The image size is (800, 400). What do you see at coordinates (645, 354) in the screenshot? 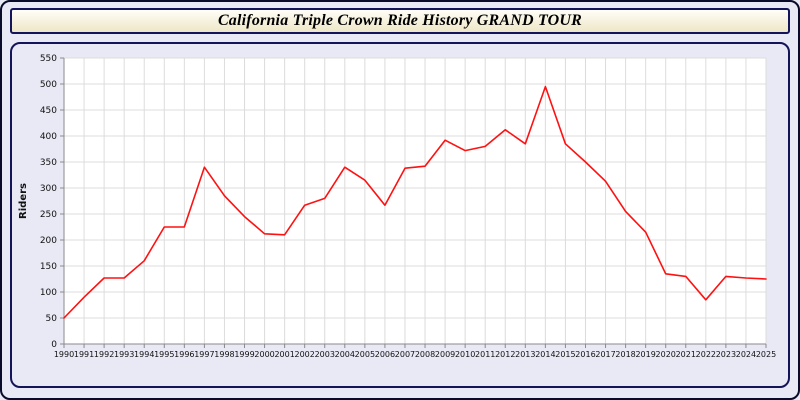
I see `svg-text: 2019` at bounding box center [645, 354].